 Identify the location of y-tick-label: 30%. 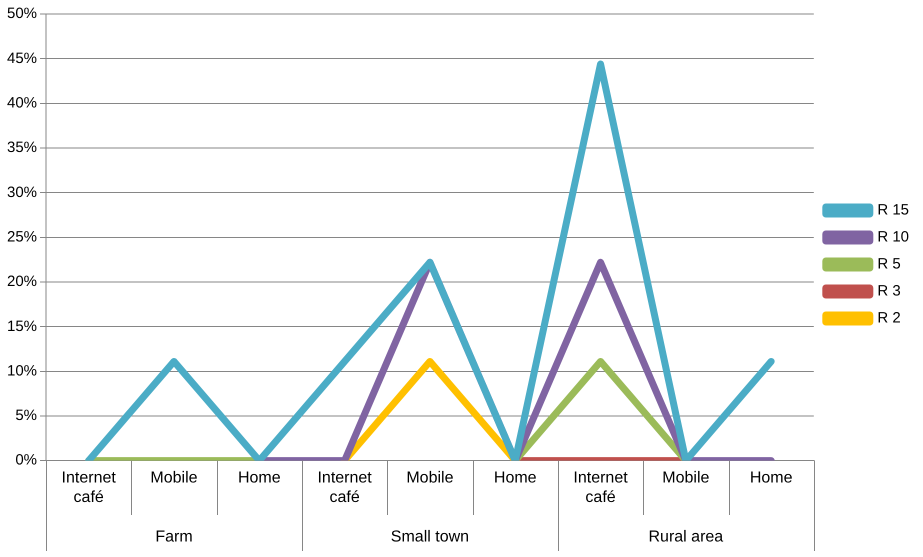
(22, 192).